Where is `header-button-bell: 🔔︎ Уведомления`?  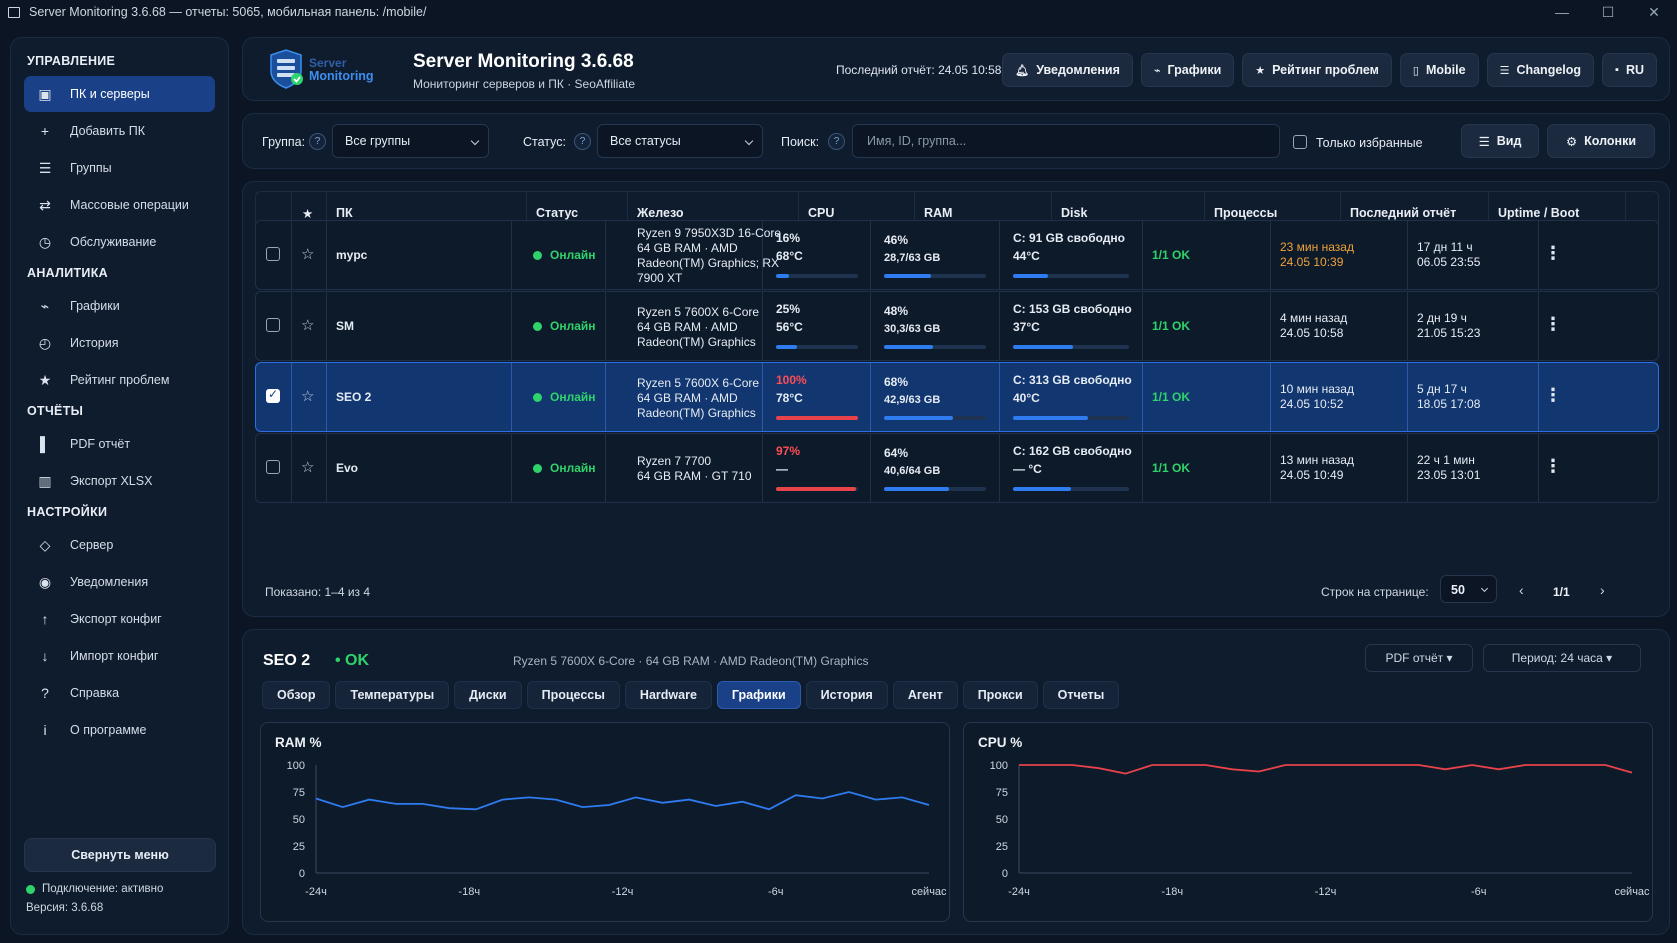 header-button-bell: 🔔︎ Уведомления is located at coordinates (1067, 70).